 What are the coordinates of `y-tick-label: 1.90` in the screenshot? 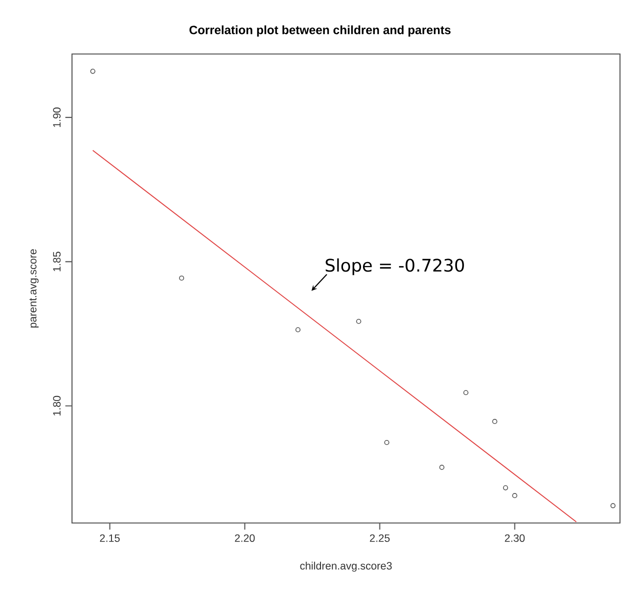 It's located at (57, 117).